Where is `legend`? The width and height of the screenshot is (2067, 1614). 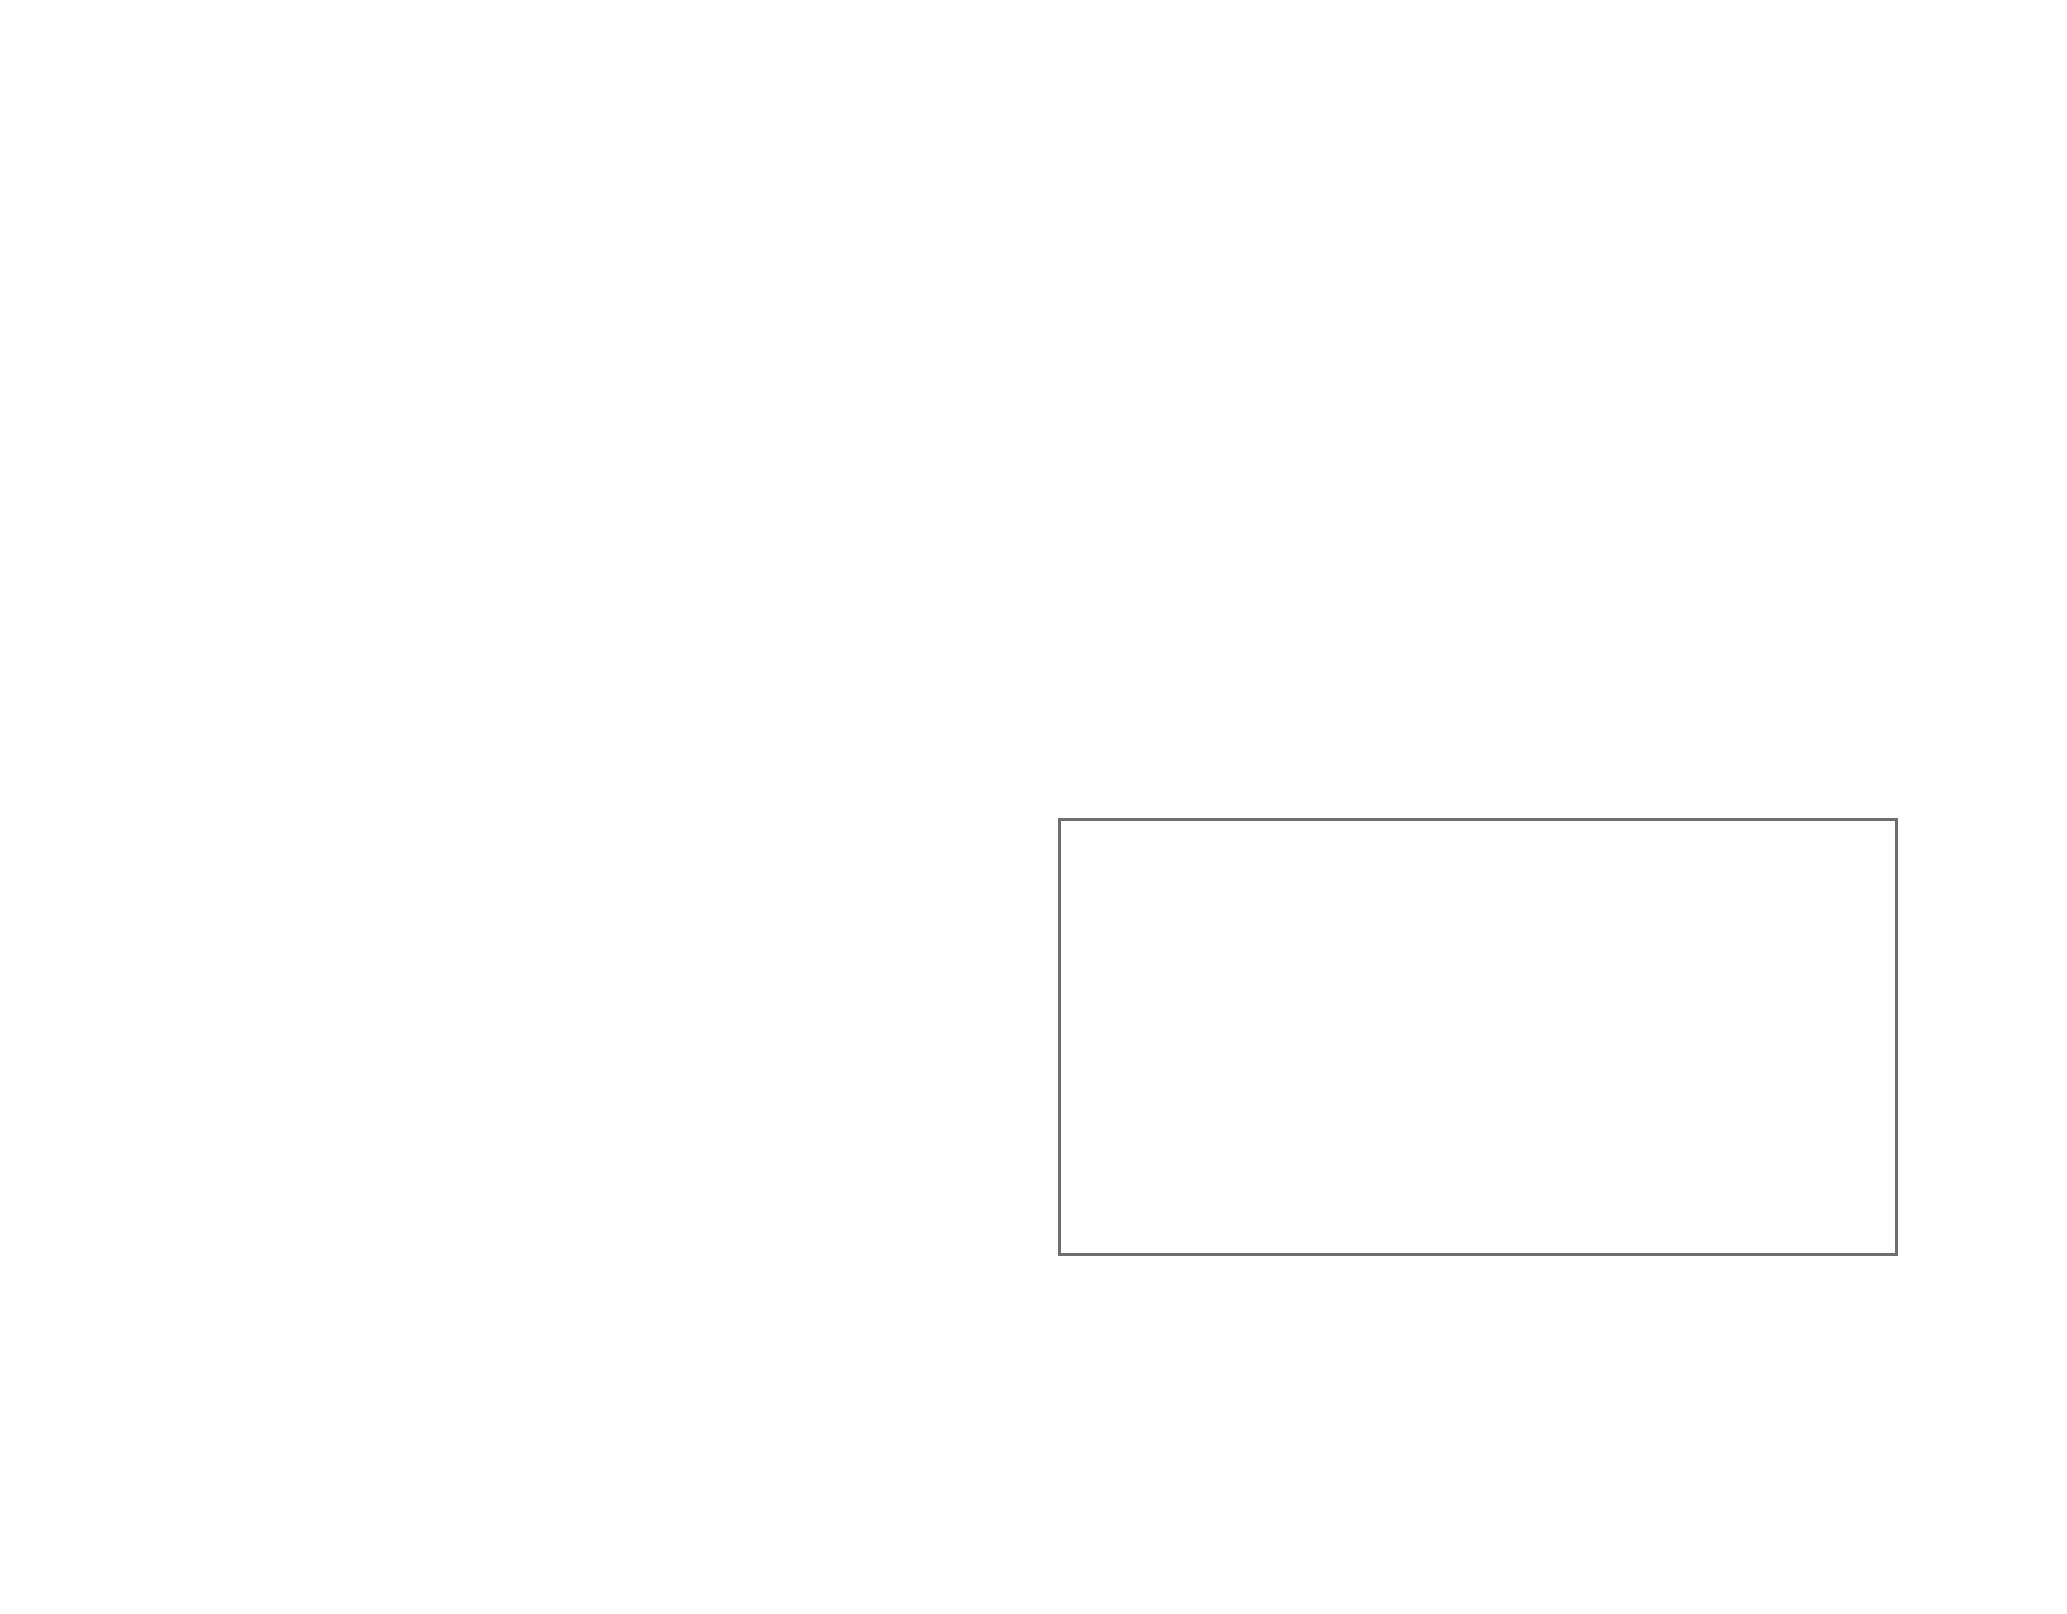
legend is located at coordinates (1478, 1037).